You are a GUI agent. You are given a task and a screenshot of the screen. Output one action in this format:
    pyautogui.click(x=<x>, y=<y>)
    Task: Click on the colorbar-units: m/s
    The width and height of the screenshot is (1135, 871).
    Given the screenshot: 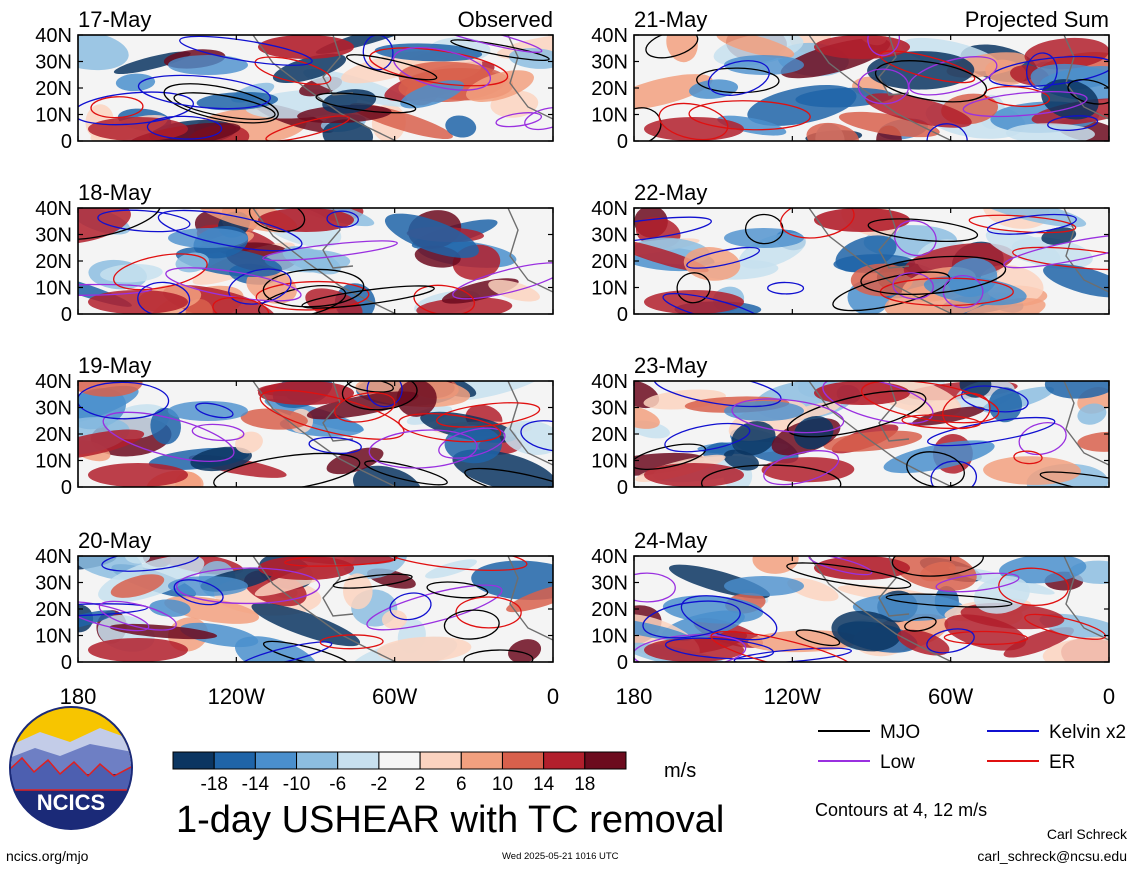 What is the action you would take?
    pyautogui.click(x=680, y=771)
    